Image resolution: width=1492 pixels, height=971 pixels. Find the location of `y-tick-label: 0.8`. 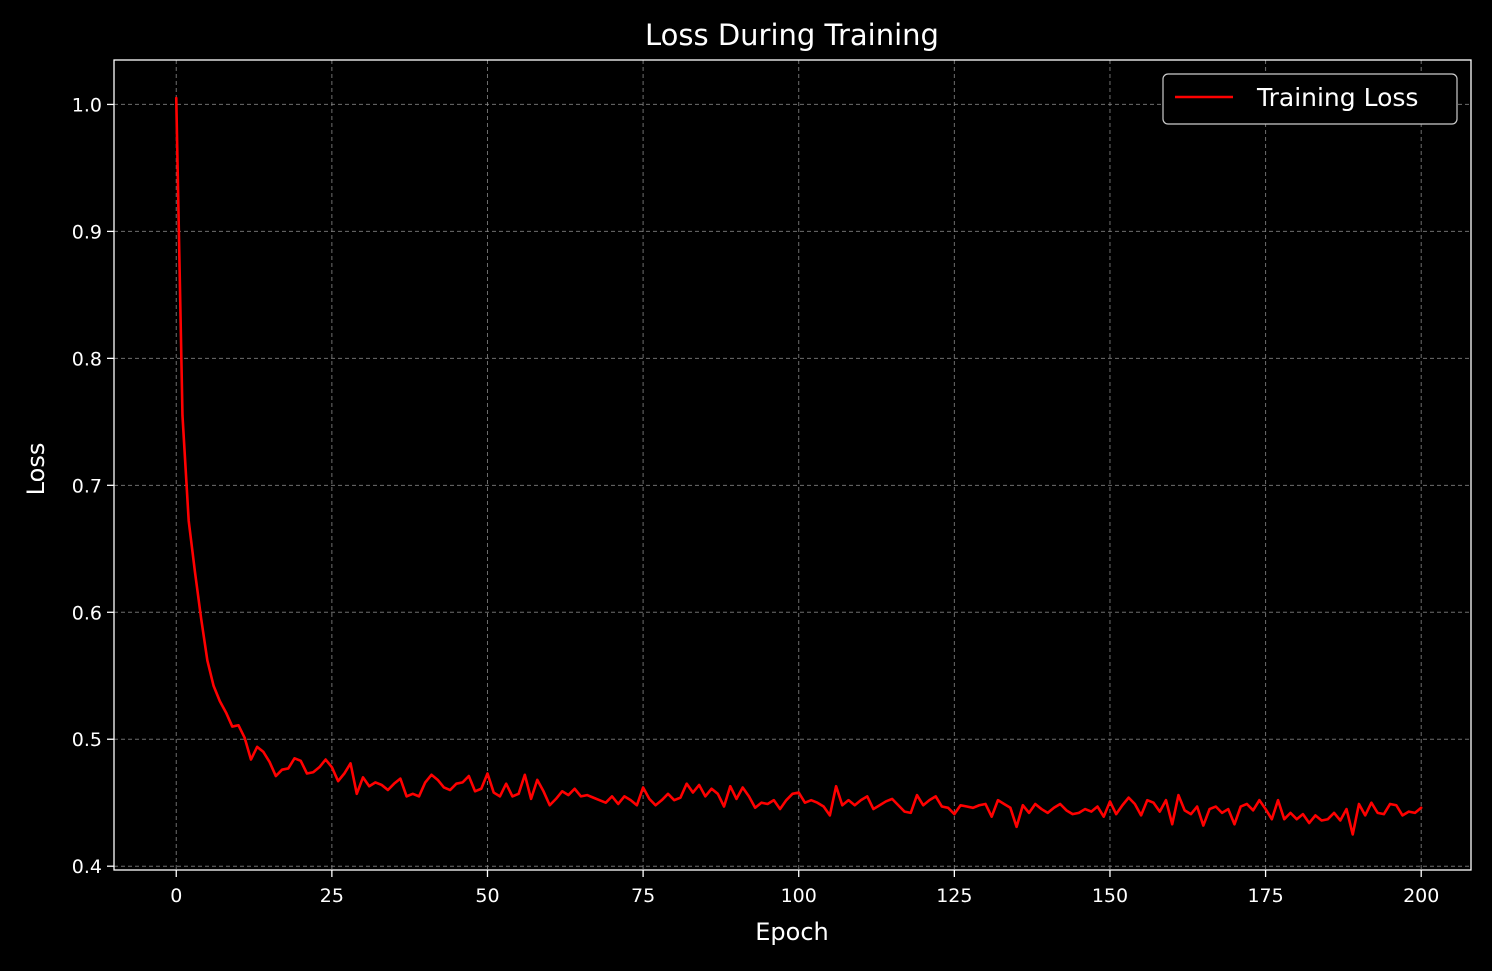

y-tick-label: 0.8 is located at coordinates (87, 359).